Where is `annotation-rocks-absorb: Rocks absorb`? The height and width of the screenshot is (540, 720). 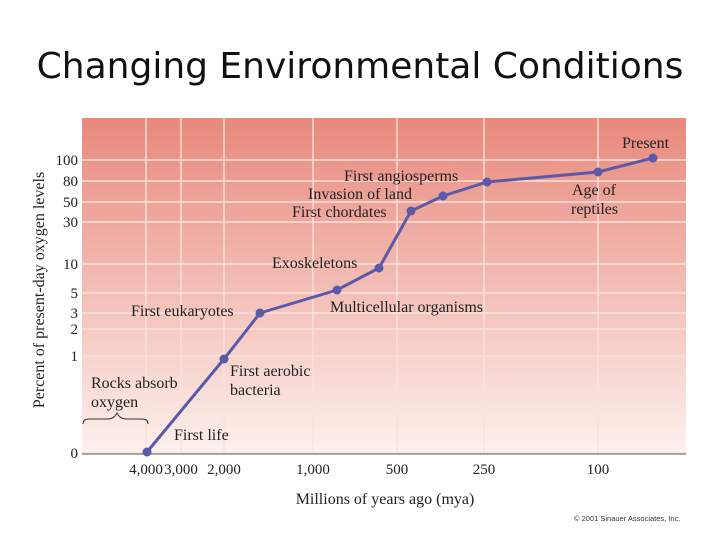
annotation-rocks-absorb: Rocks absorb is located at coordinates (134, 383).